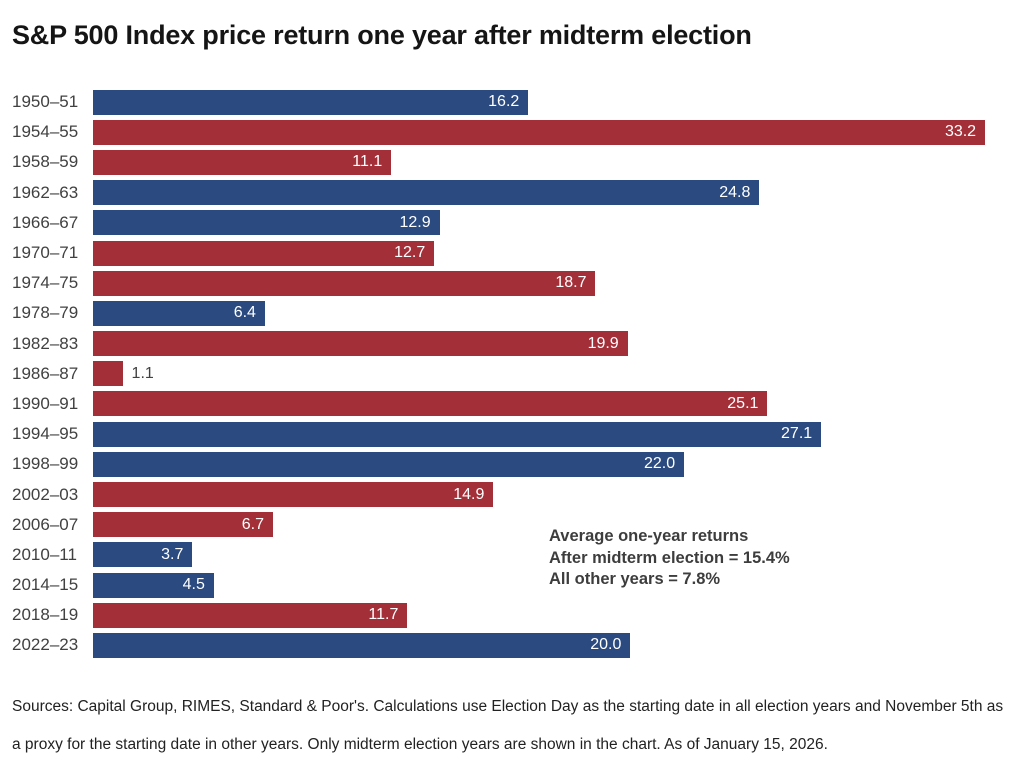 This screenshot has height=770, width=1024. Describe the element at coordinates (558, 313) in the screenshot. I see `bar-track: 6.4` at that location.